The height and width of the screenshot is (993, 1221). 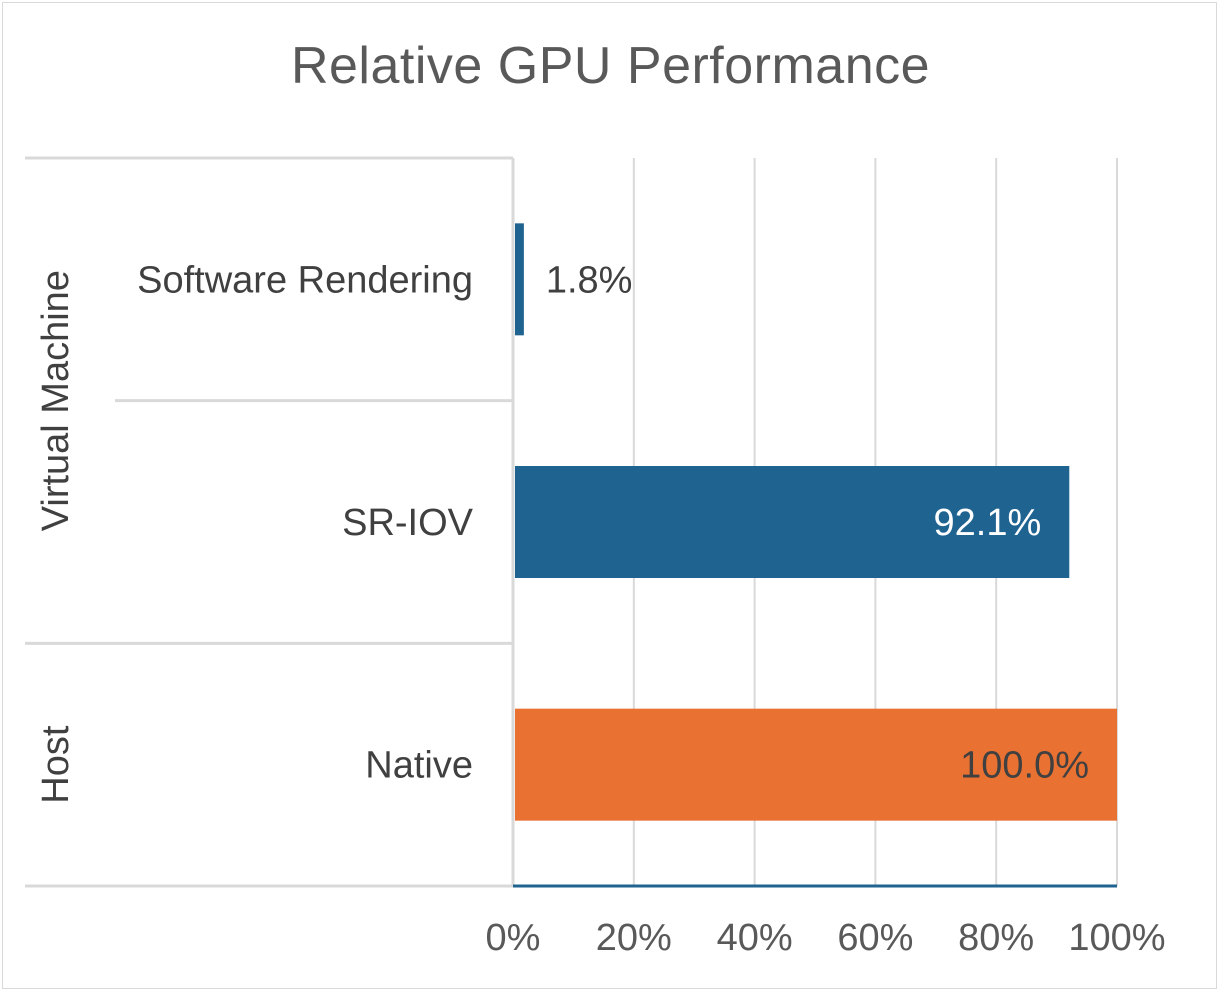 I want to click on group-label: Host, so click(x=56, y=764).